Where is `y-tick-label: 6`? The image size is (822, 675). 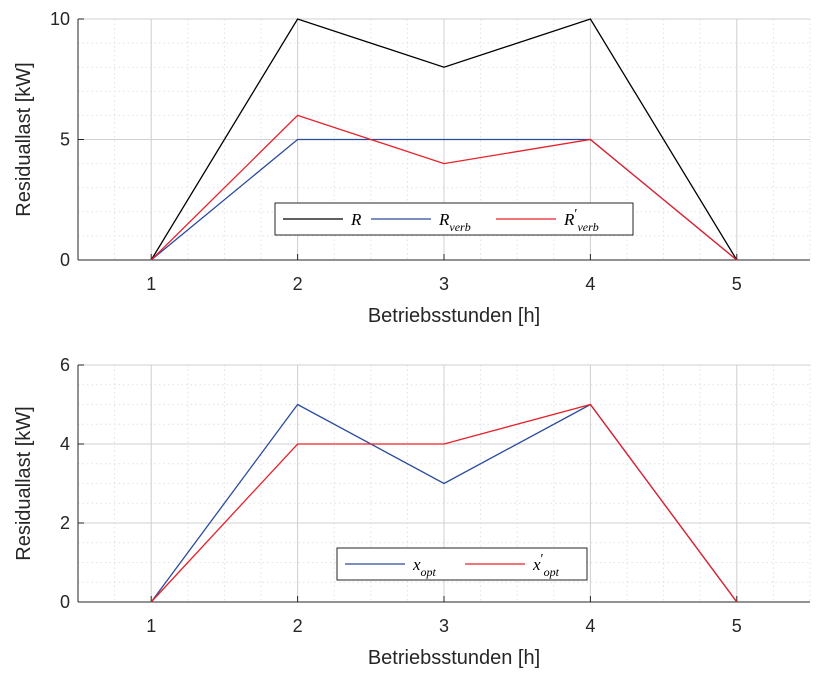
y-tick-label: 6 is located at coordinates (65, 365).